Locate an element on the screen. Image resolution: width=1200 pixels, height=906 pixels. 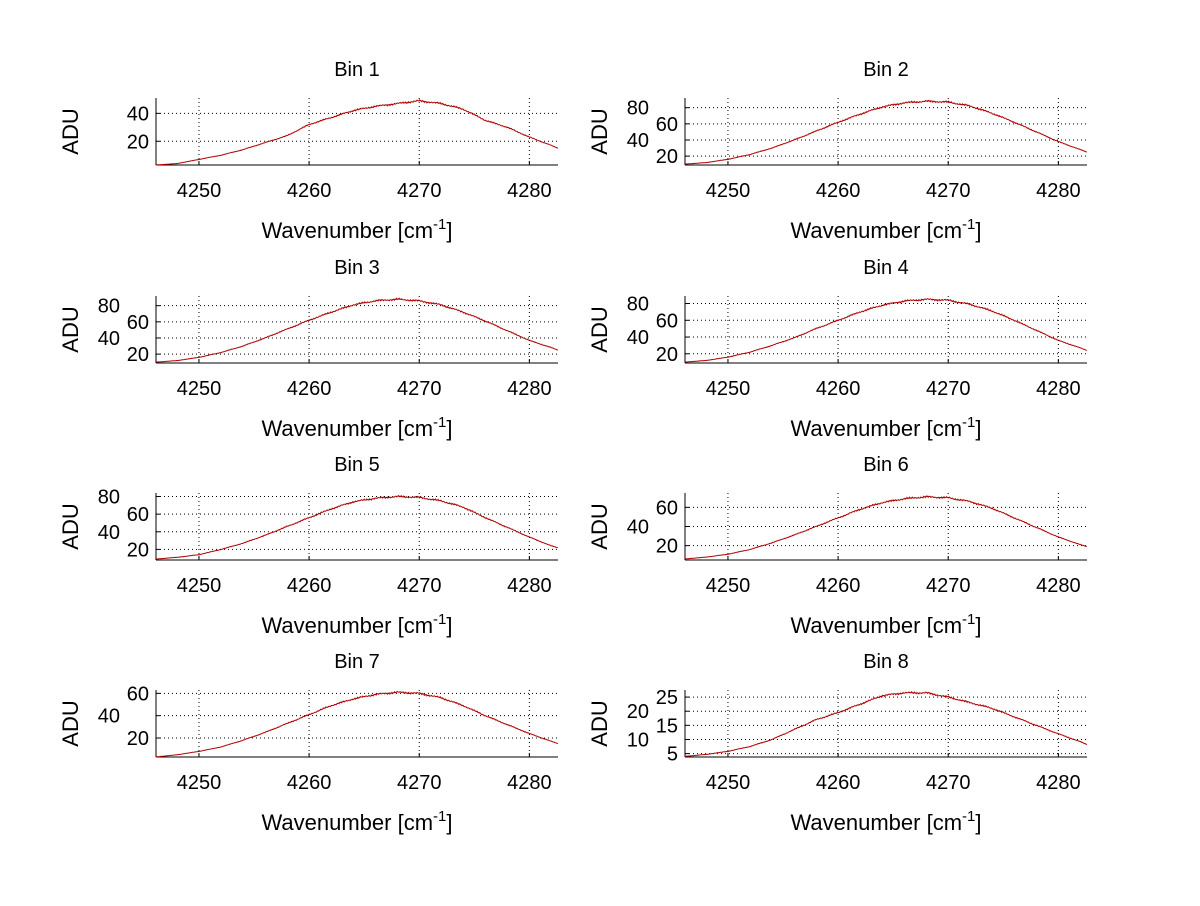
y-tick-label: 10 is located at coordinates (638, 740).